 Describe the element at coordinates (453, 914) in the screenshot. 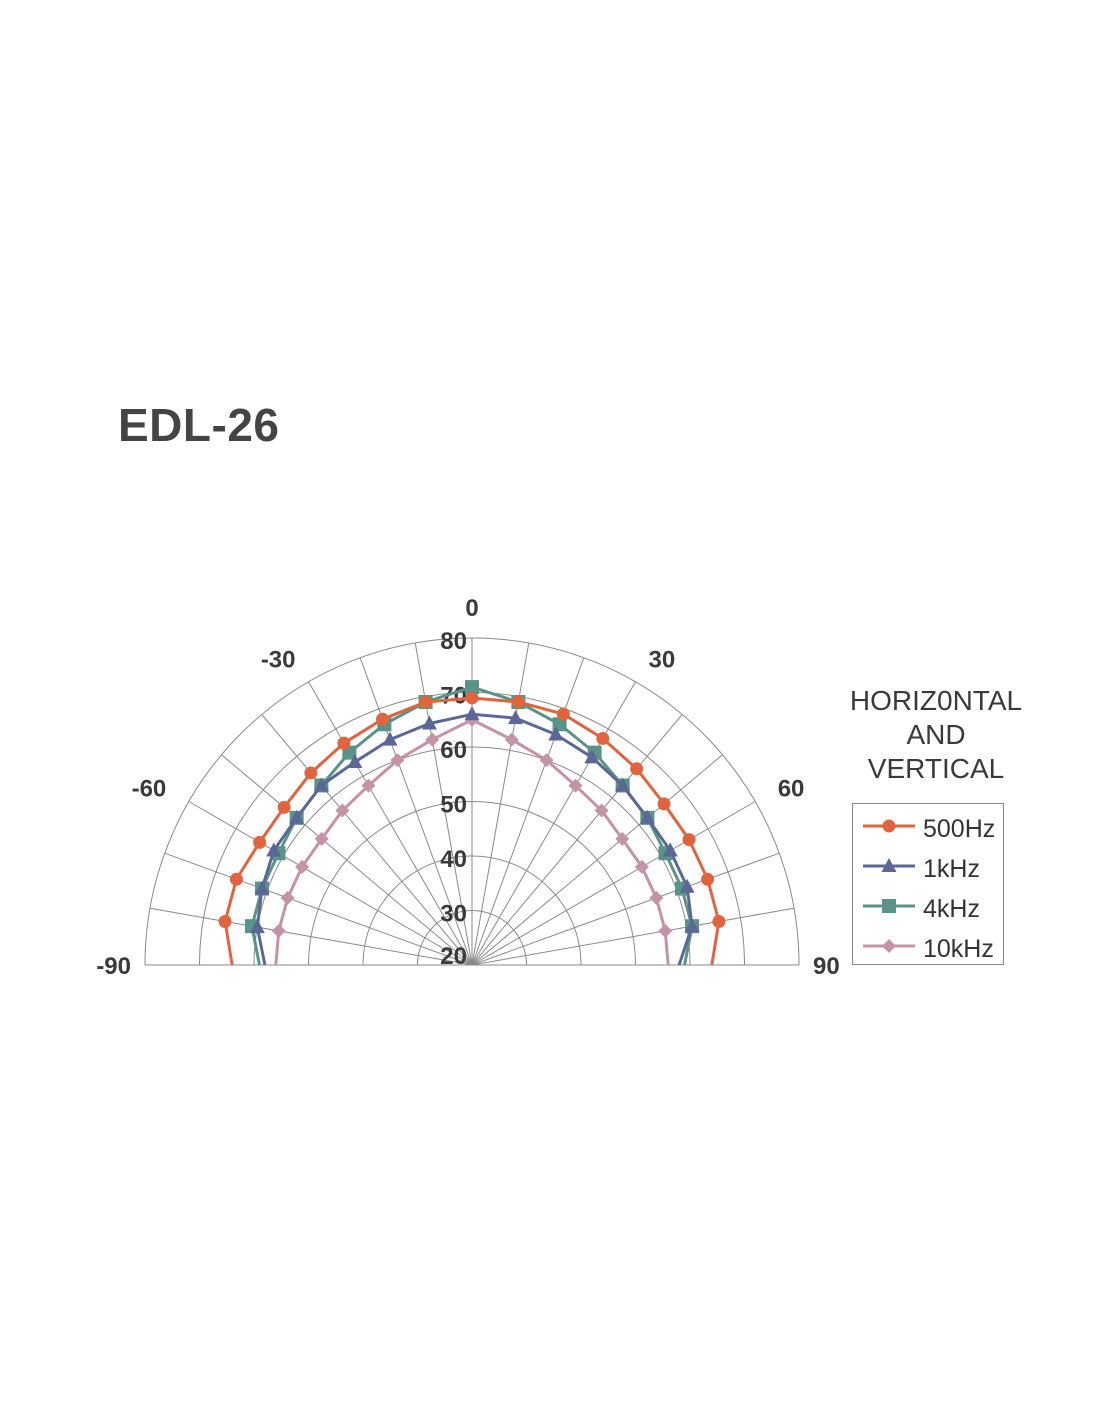

I see `radial-tick-label: 30` at that location.